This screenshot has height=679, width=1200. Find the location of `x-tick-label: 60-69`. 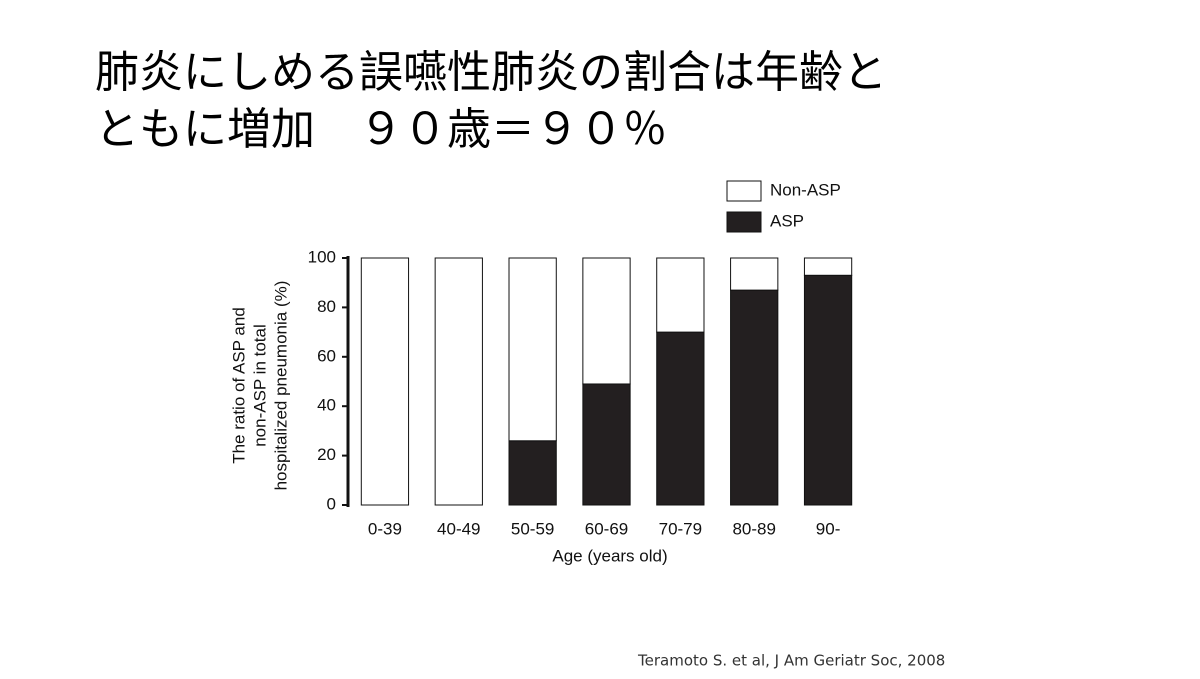

x-tick-label: 60-69 is located at coordinates (606, 528).